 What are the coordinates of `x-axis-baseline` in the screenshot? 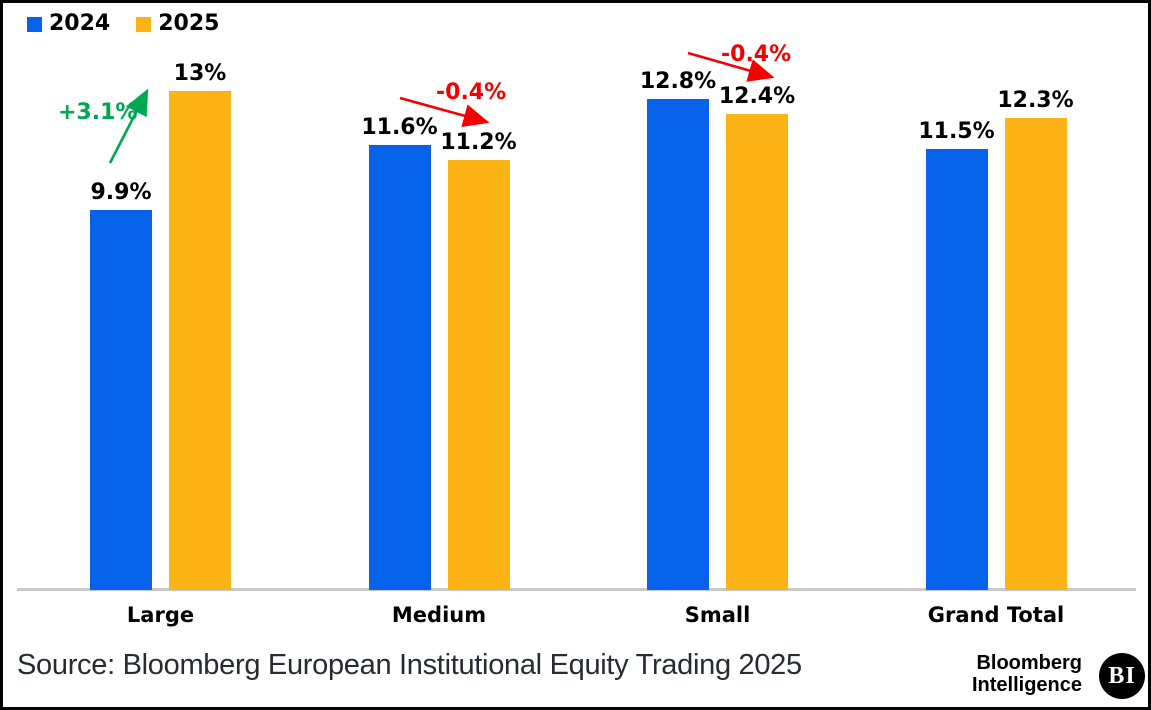 It's located at (576, 589).